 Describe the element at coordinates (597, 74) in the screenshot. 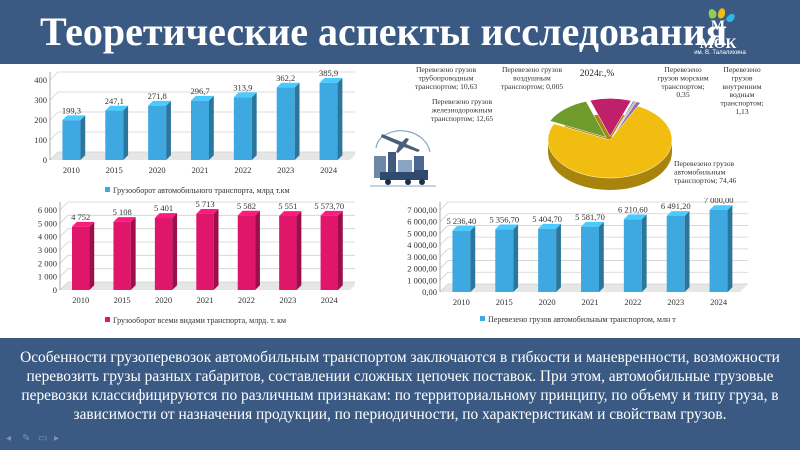

I see `pie-title: 2024г.,%` at that location.